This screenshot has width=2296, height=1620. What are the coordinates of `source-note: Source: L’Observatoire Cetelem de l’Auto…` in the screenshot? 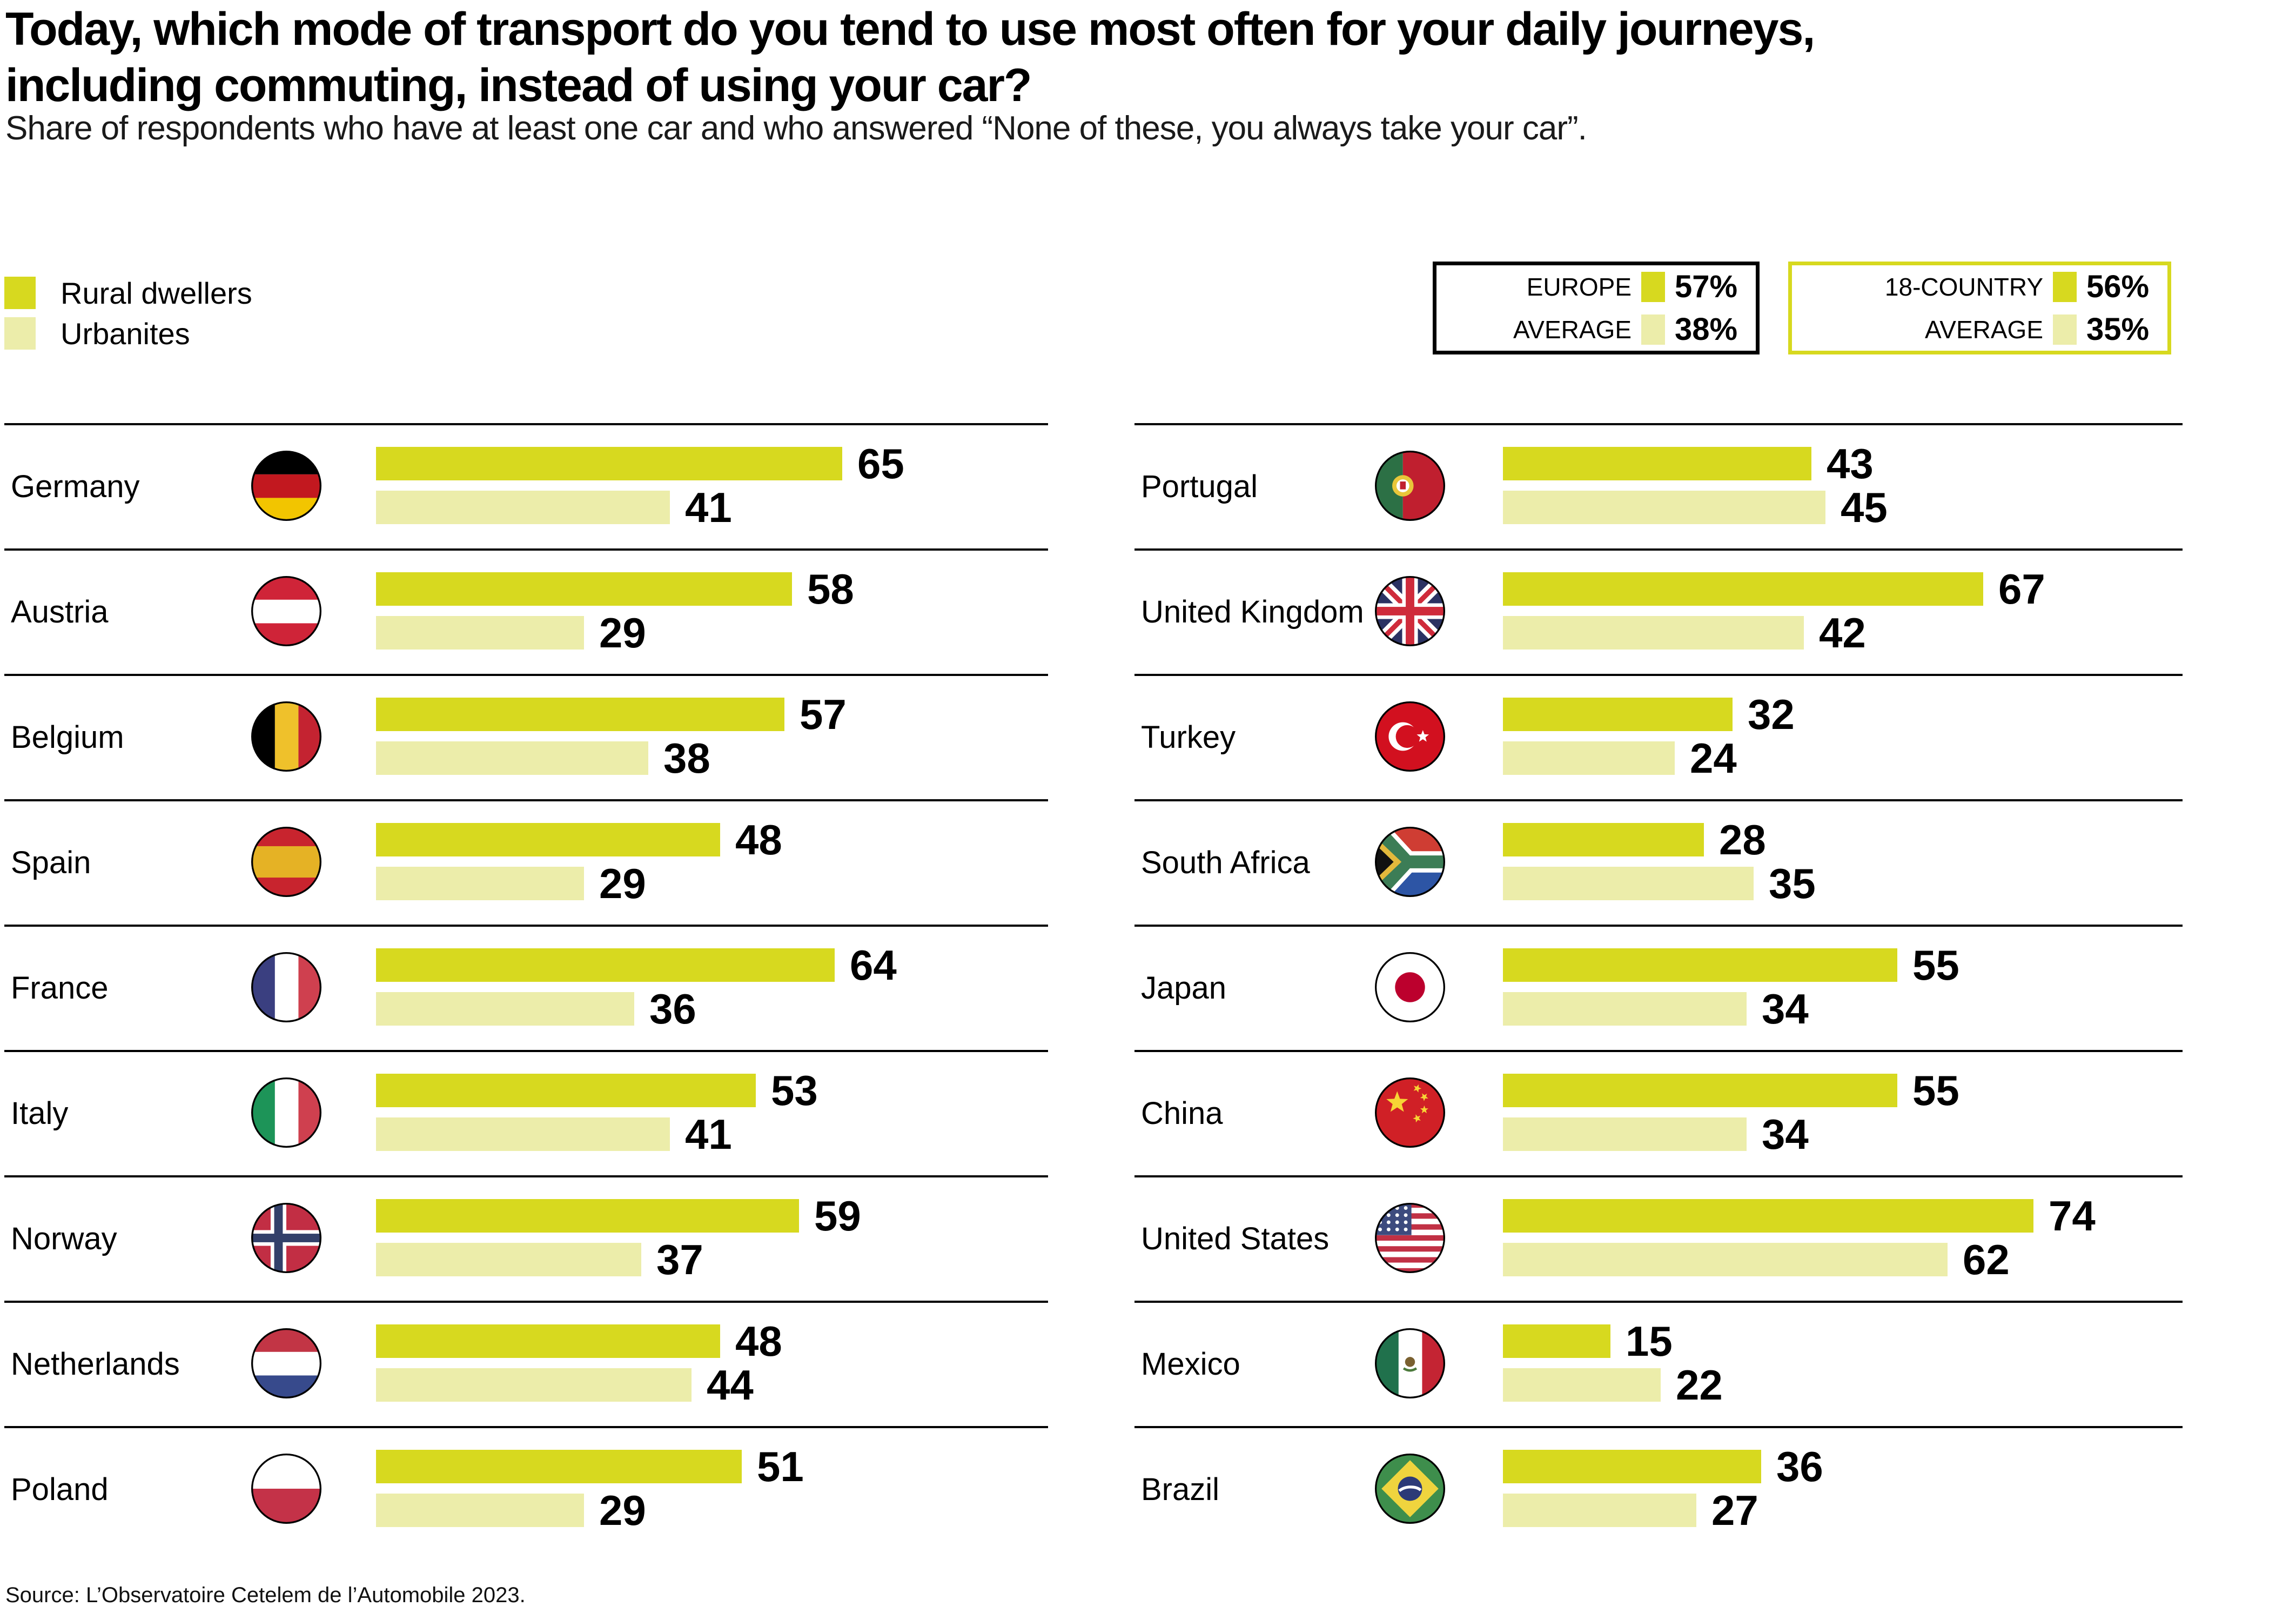 It's located at (265, 1595).